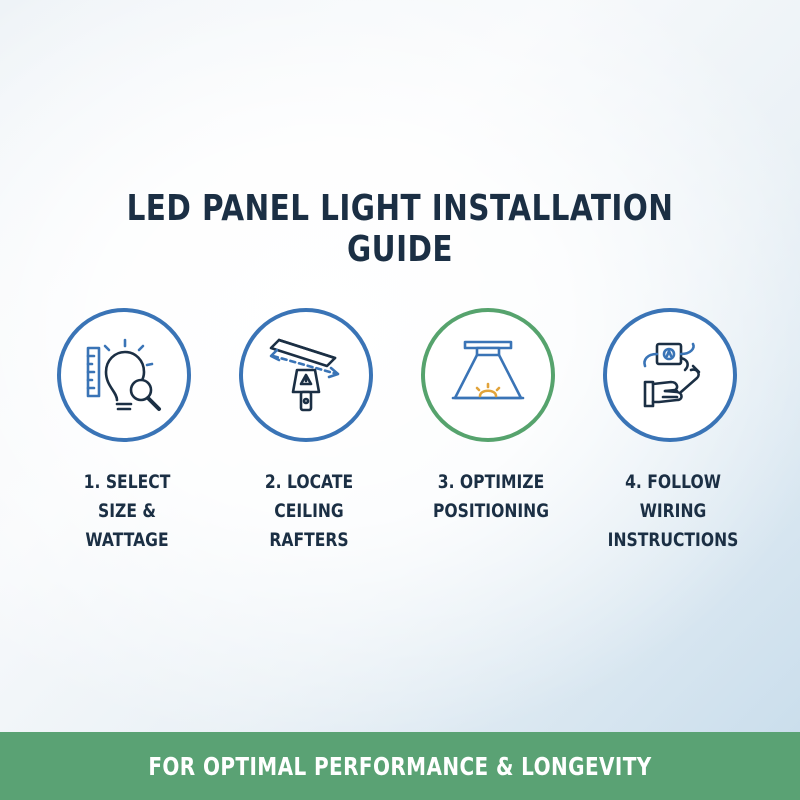 This screenshot has height=800, width=800. I want to click on step-1-label: 1. SELECT SIZE & WATTAGE, so click(127, 511).